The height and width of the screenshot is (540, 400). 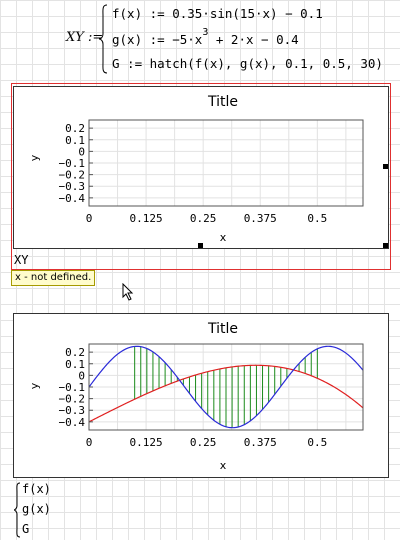 I want to click on plot1-x-ticks: 0 0.125 0.25 0.375 0.5, so click(x=207, y=218).